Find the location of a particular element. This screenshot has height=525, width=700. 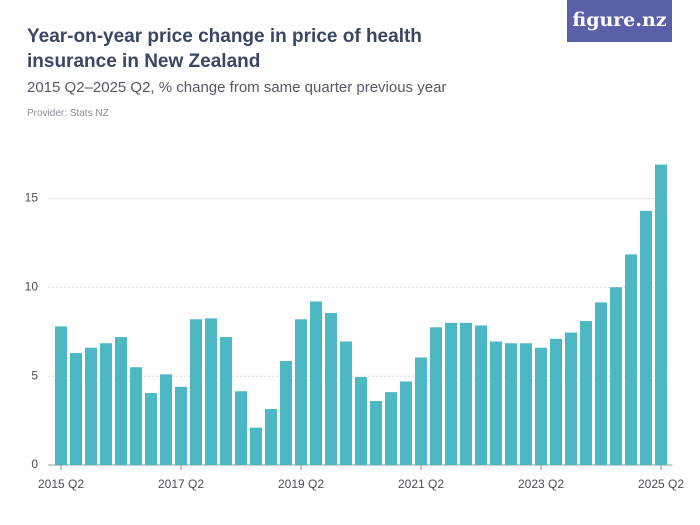

y-tick-label: 5 is located at coordinates (34, 375).